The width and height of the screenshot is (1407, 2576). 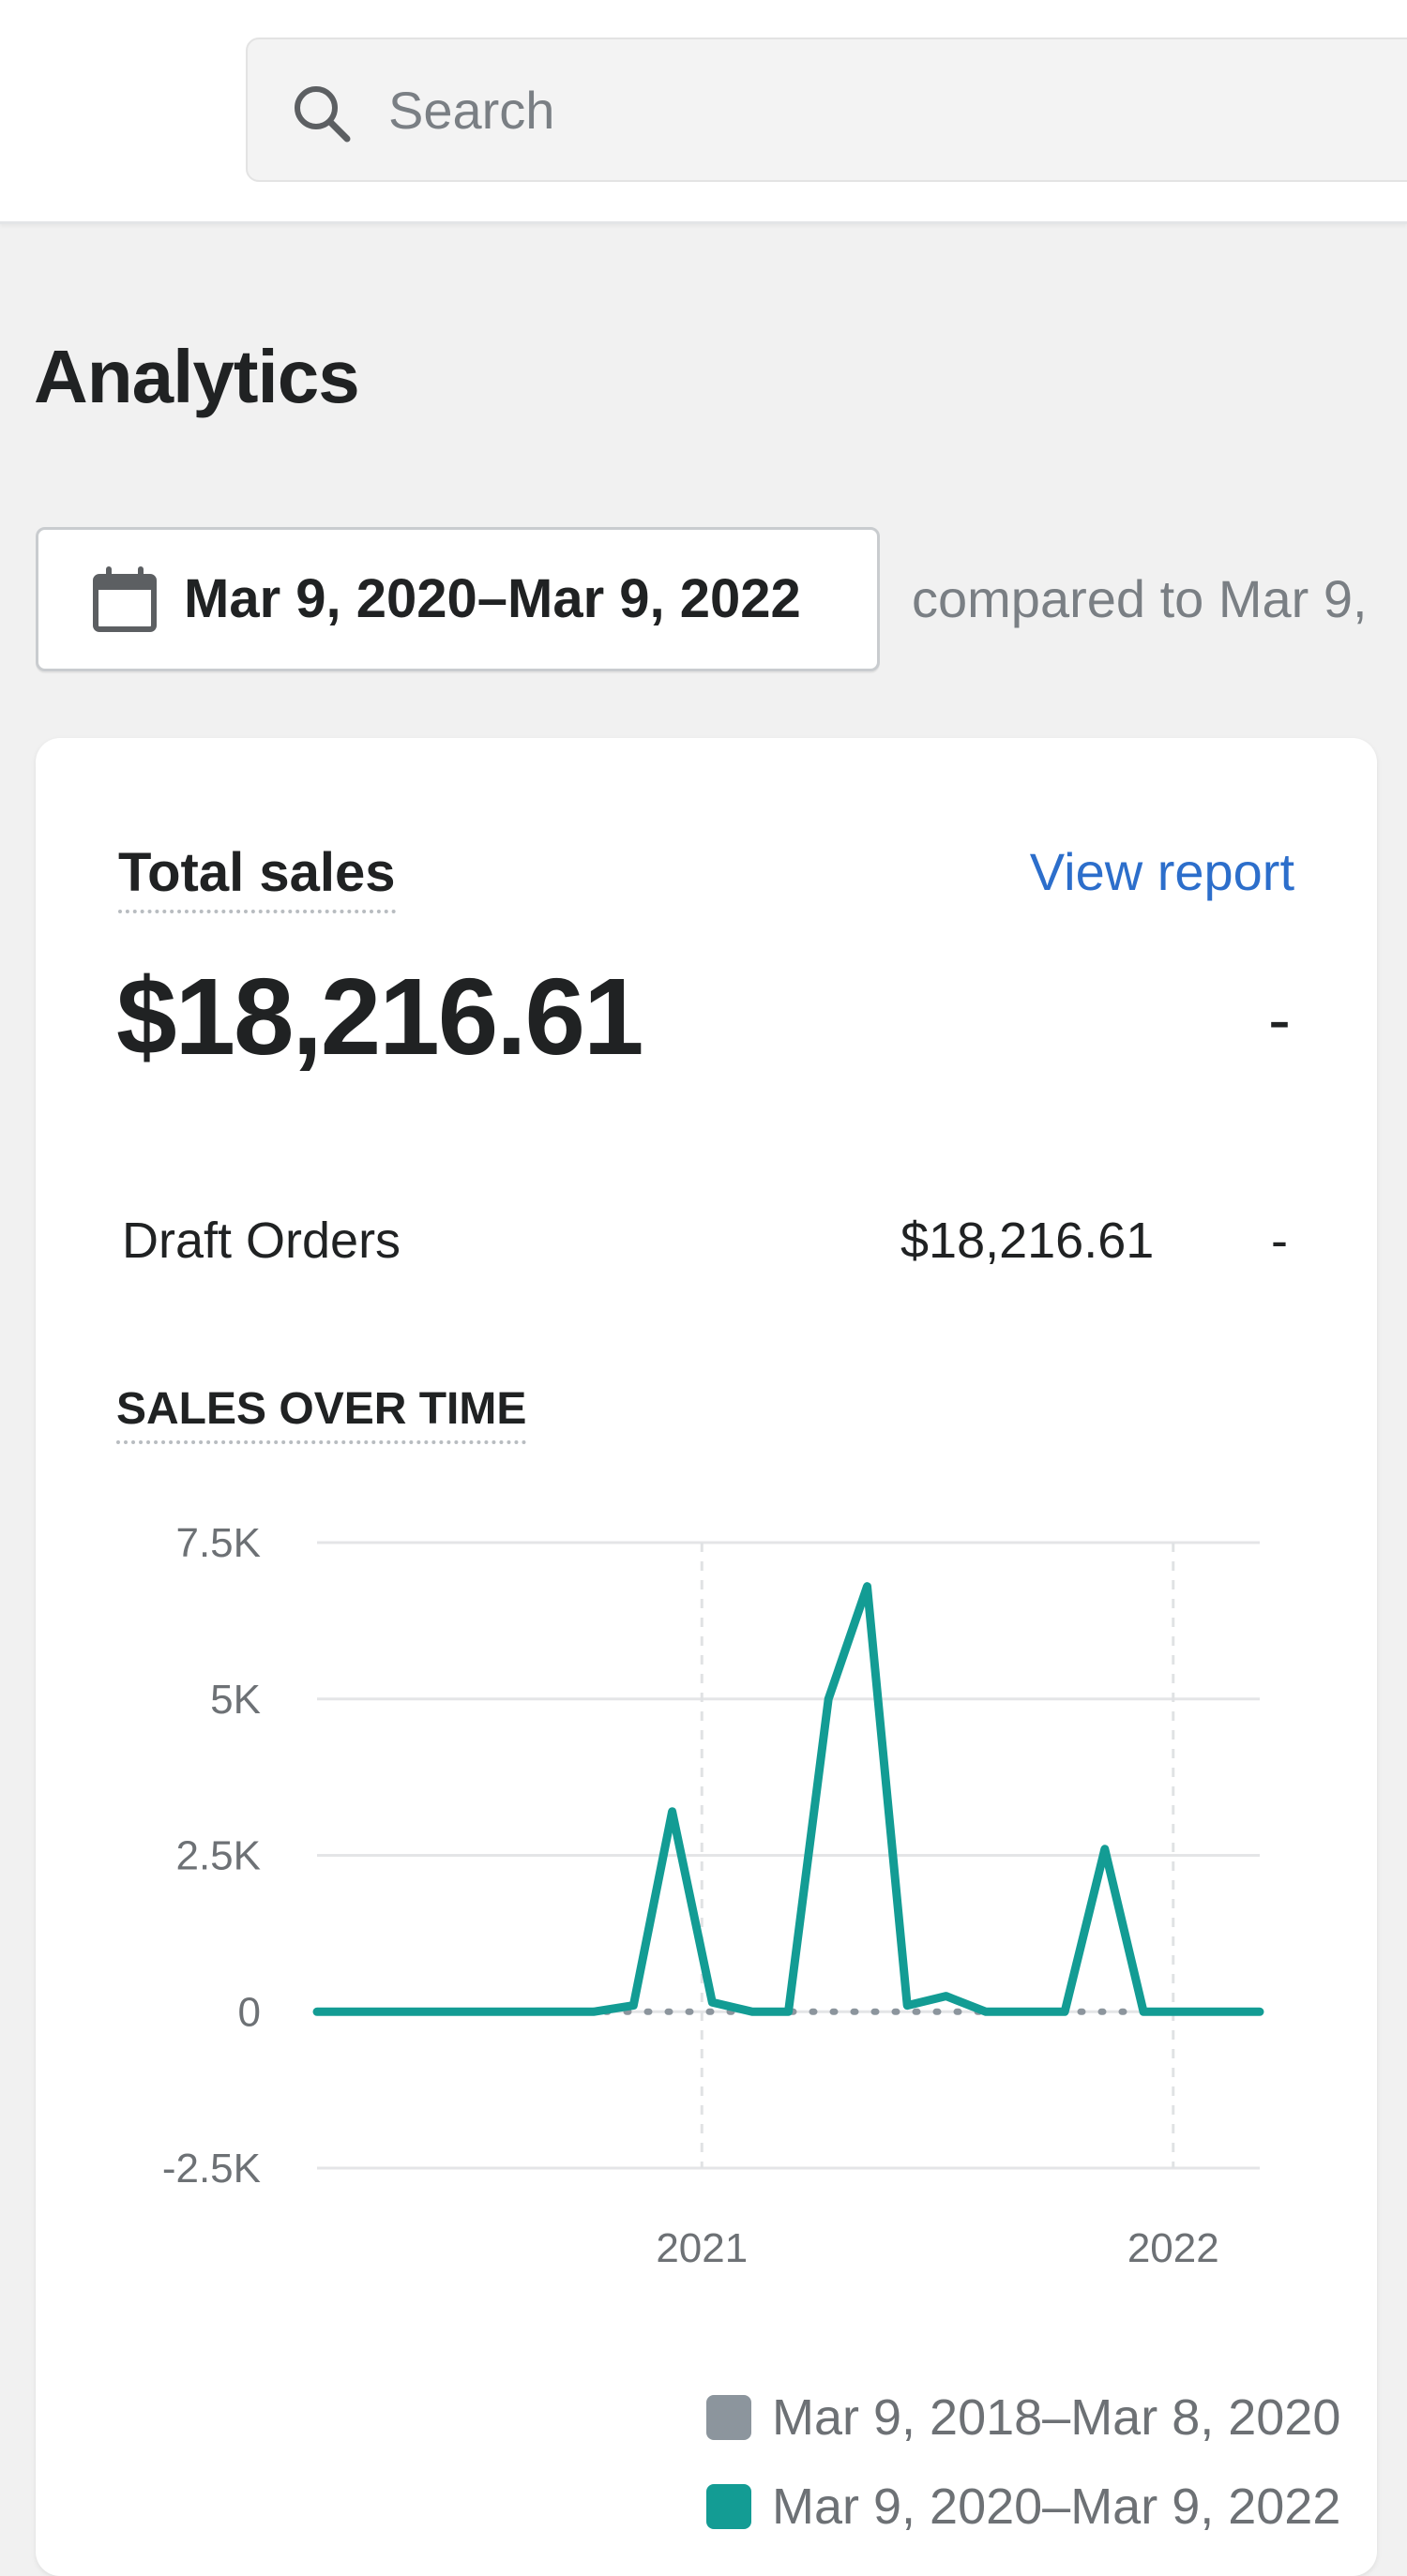 What do you see at coordinates (1027, 1241) in the screenshot?
I see `breakdown-value: $18,216.61` at bounding box center [1027, 1241].